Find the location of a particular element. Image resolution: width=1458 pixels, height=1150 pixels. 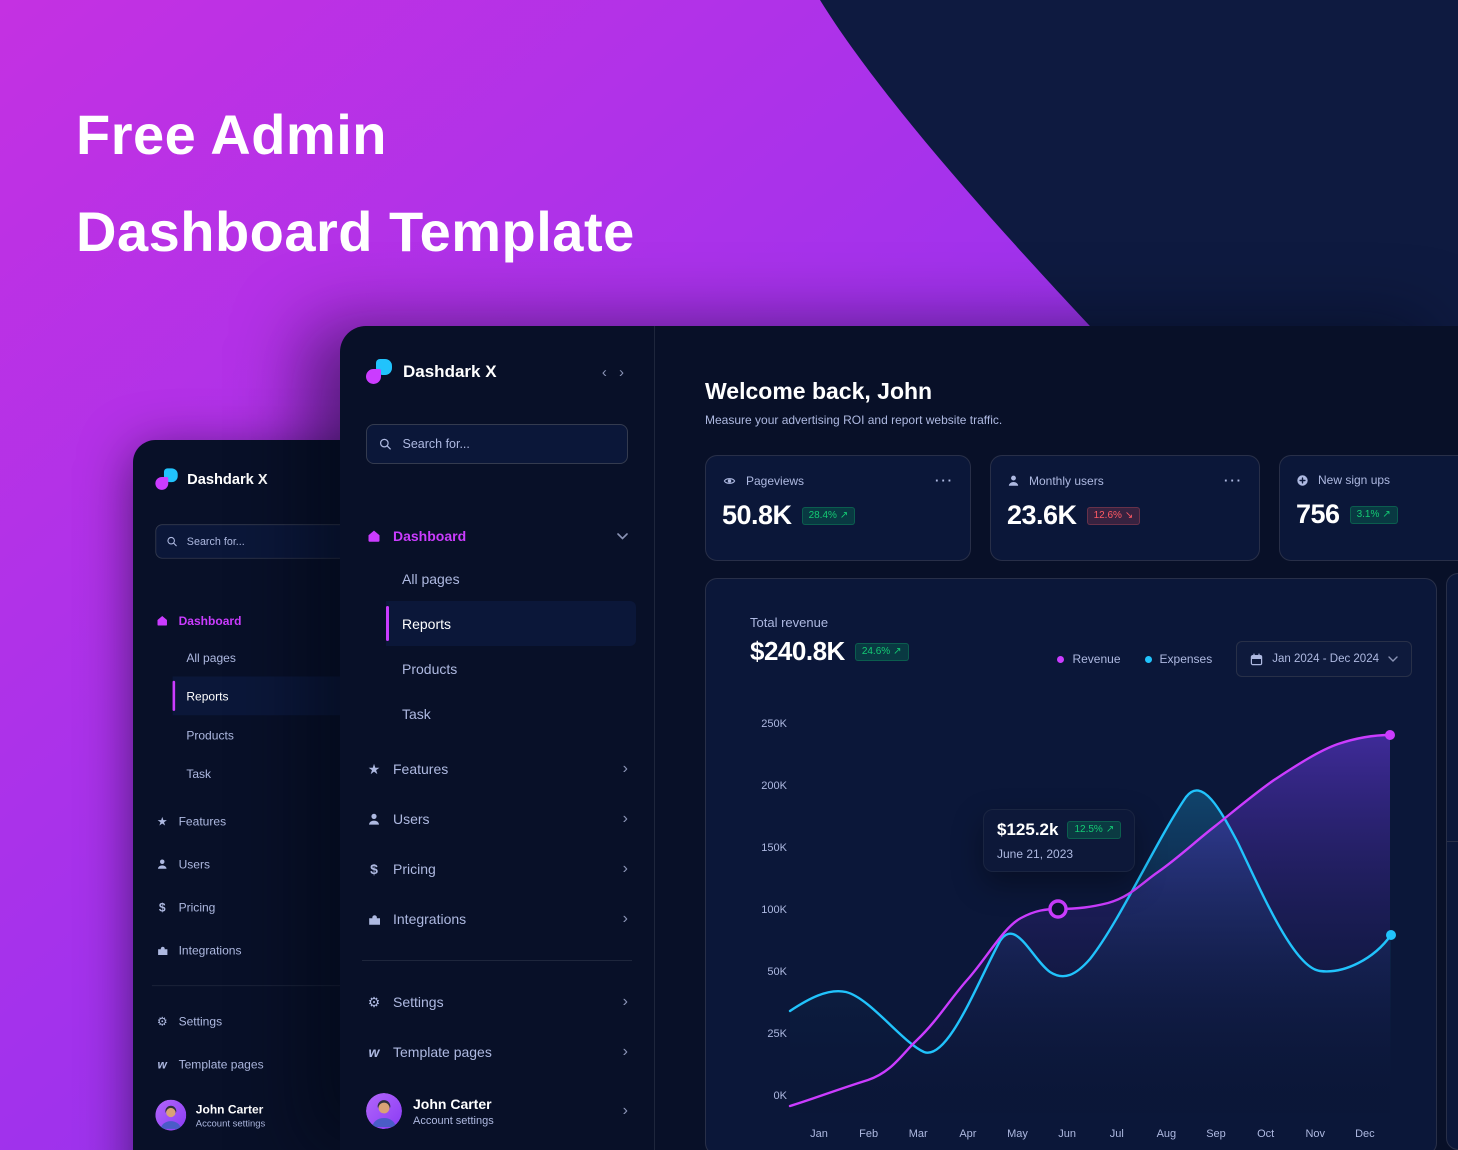

dashdark-logo-icon is located at coordinates (379, 372).